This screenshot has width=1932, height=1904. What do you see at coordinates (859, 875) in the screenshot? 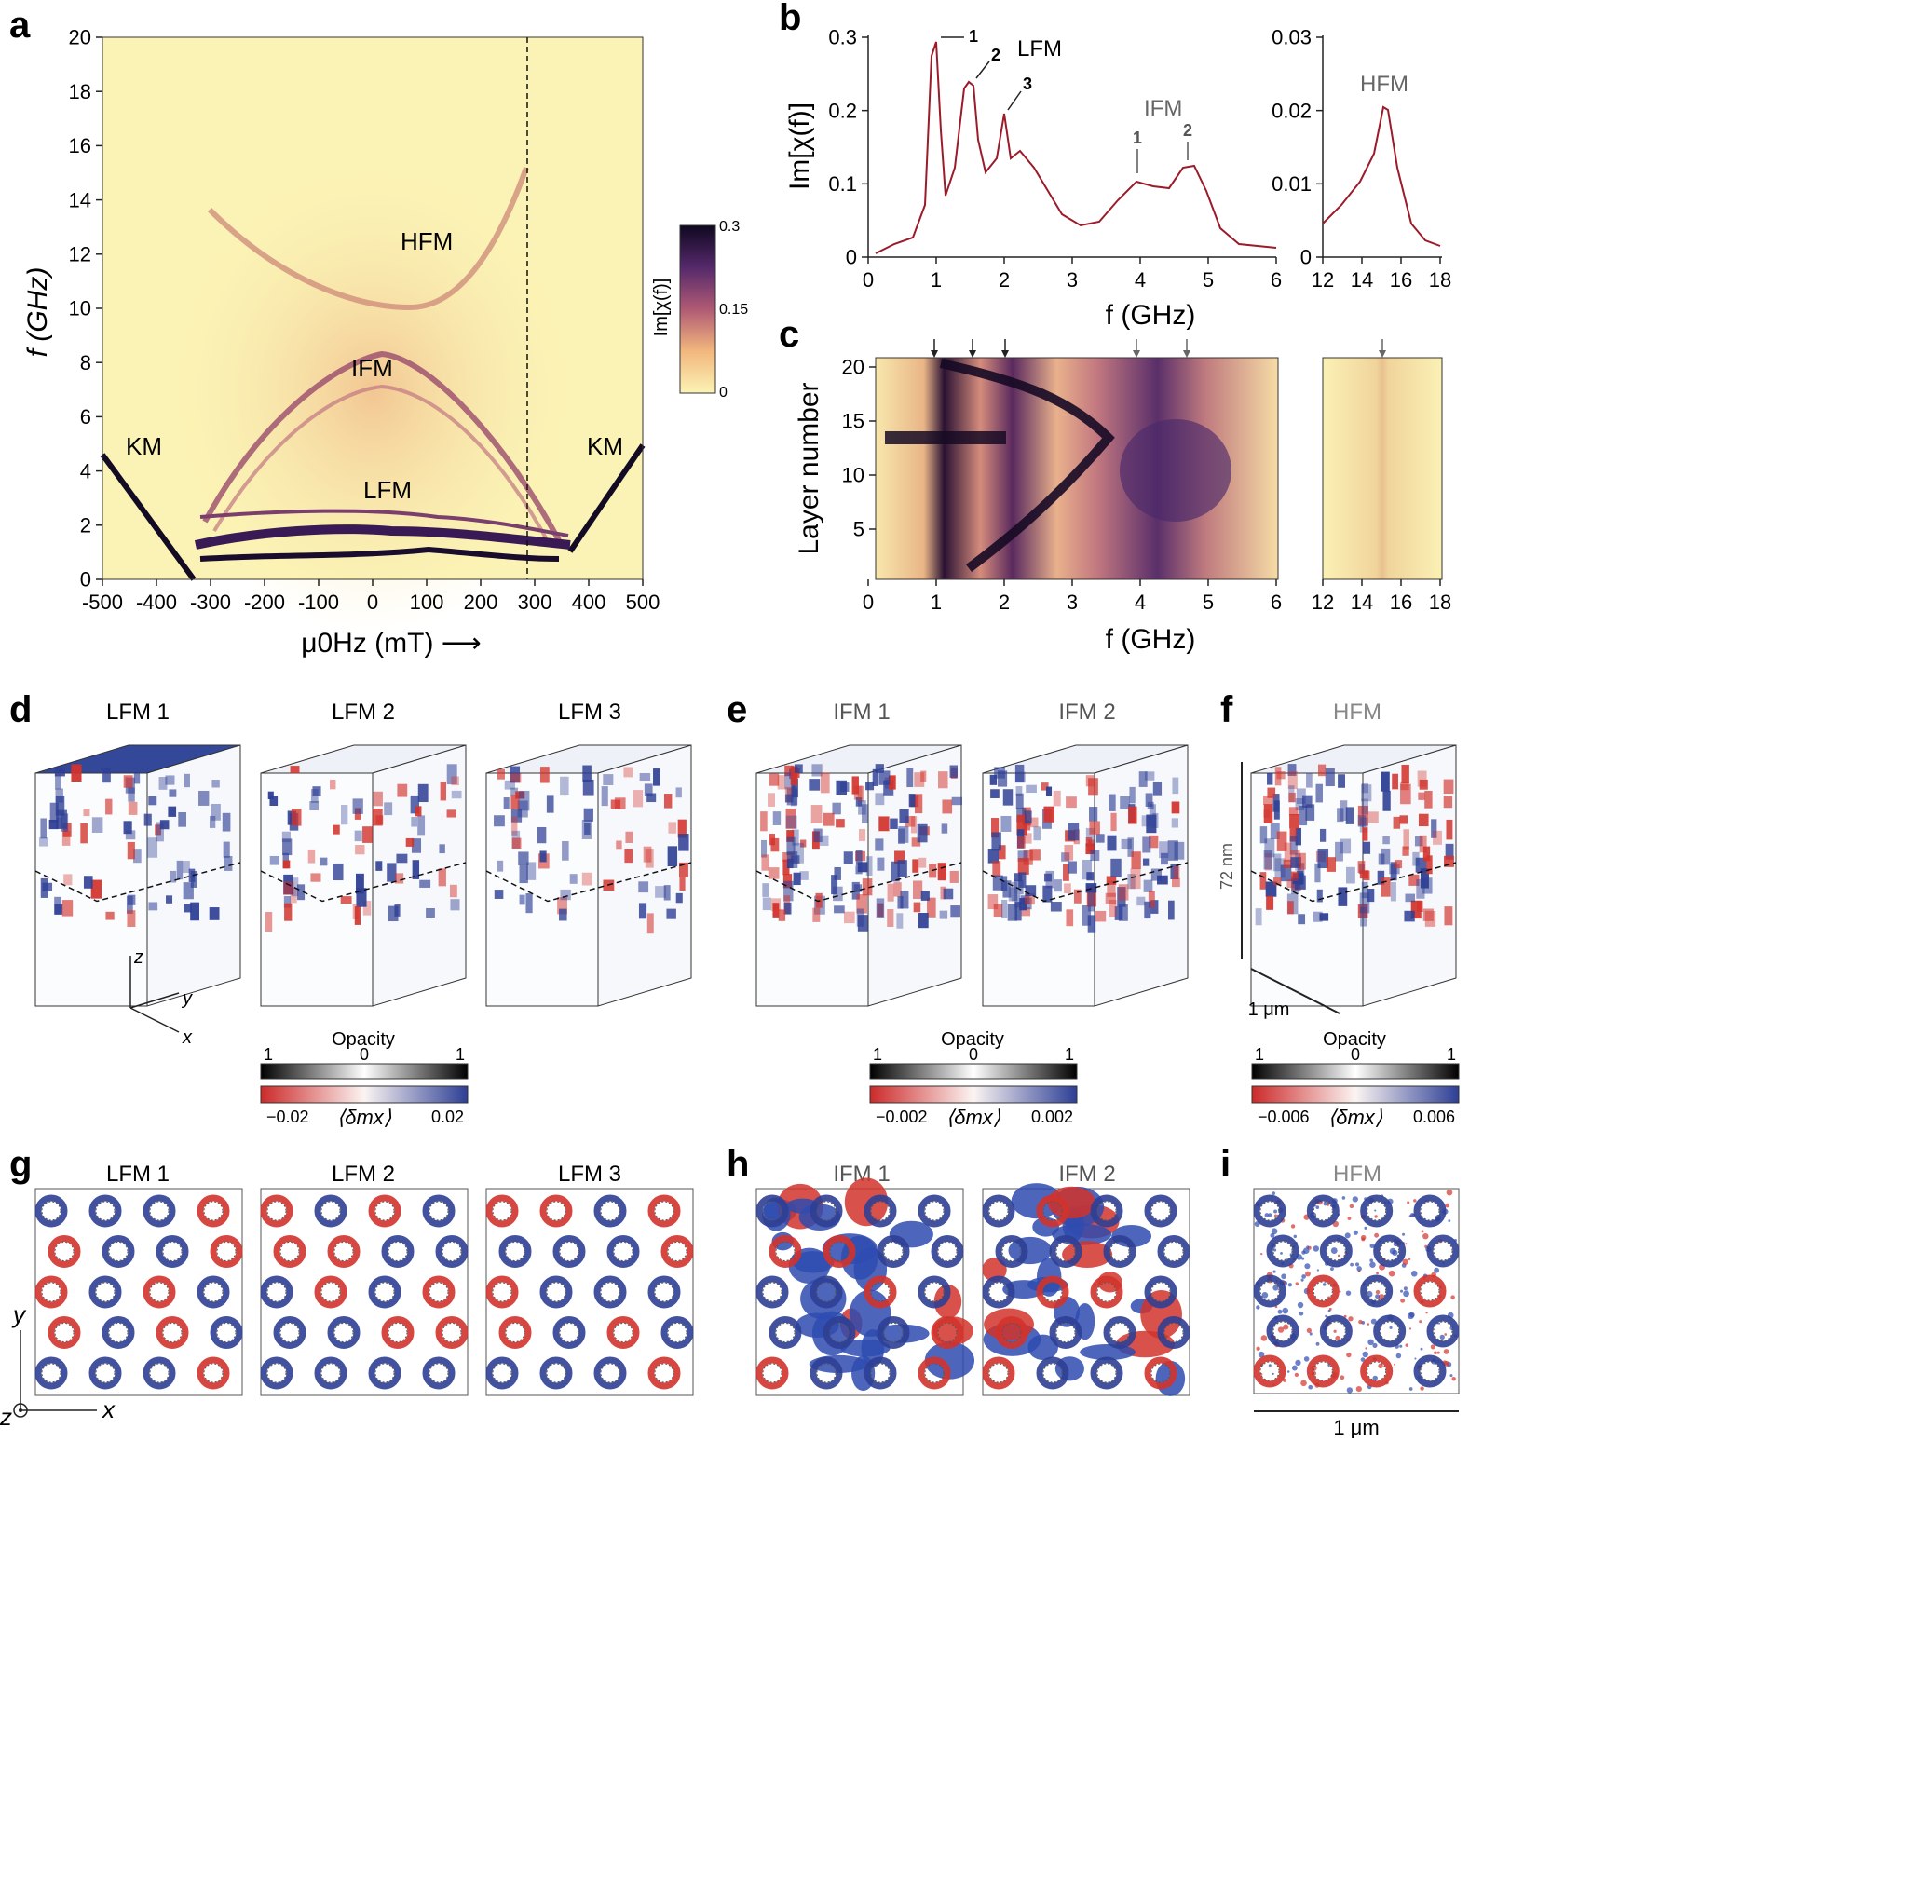
I see `cube-ifm1` at bounding box center [859, 875].